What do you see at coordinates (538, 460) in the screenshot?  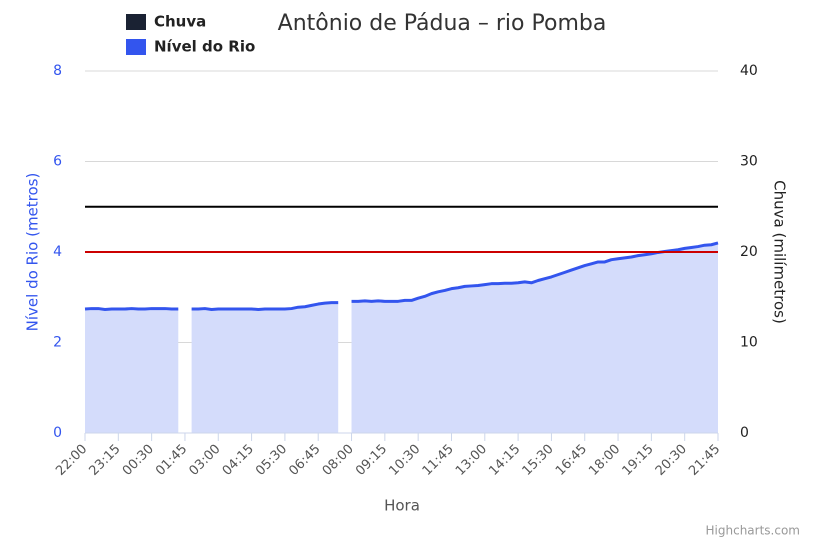 I see `x-tick-label: 15:30` at bounding box center [538, 460].